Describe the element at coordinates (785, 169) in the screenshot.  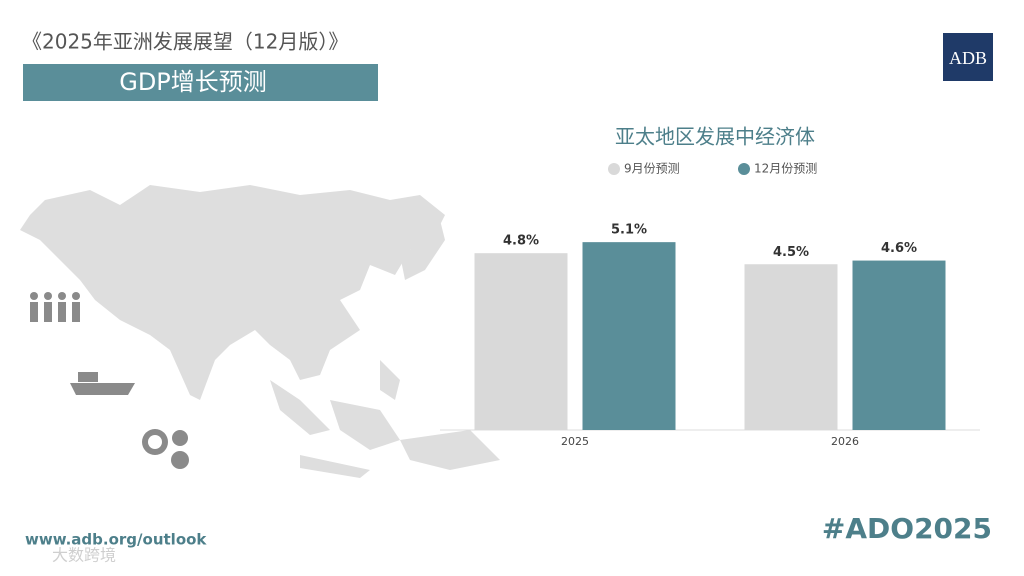
I see `legend-label: 12月份预测` at that location.